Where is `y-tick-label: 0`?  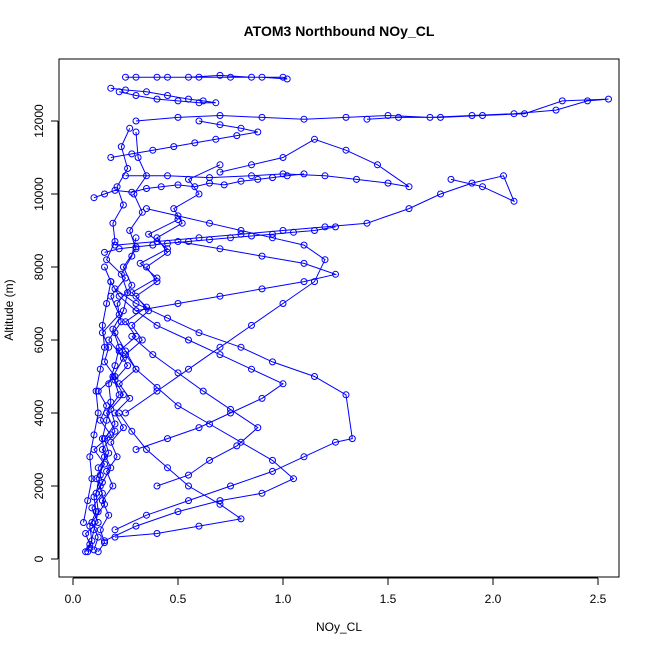 y-tick-label: 0 is located at coordinates (39, 558).